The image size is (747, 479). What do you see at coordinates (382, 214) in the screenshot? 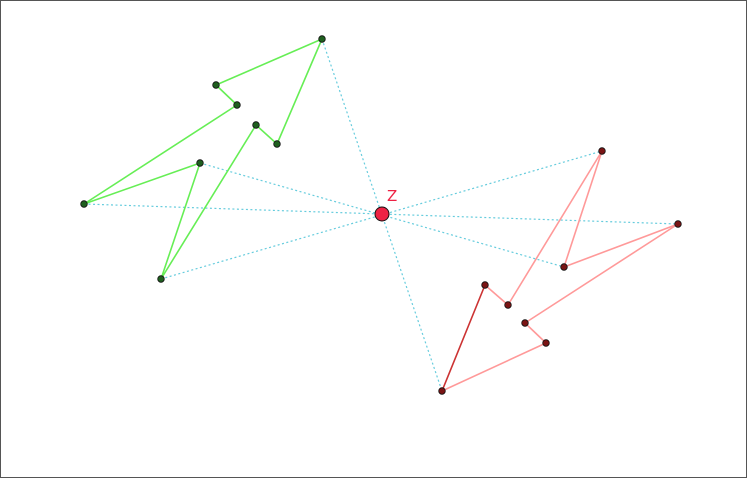
I see `center-point-z` at bounding box center [382, 214].